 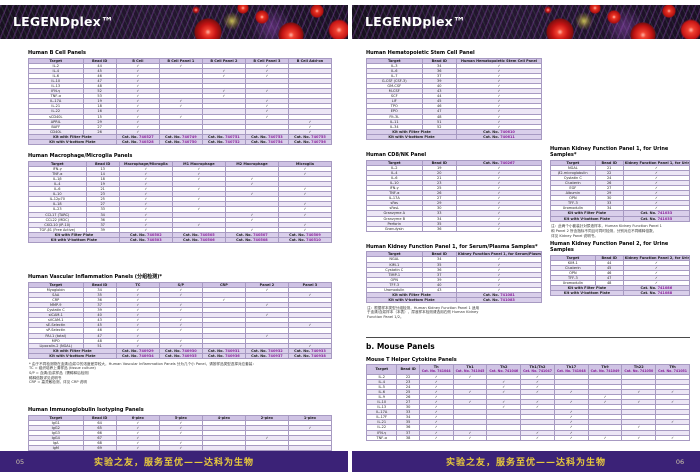 I want to click on table-row: Uromodulin 48 ✓, so click(x=620, y=283).